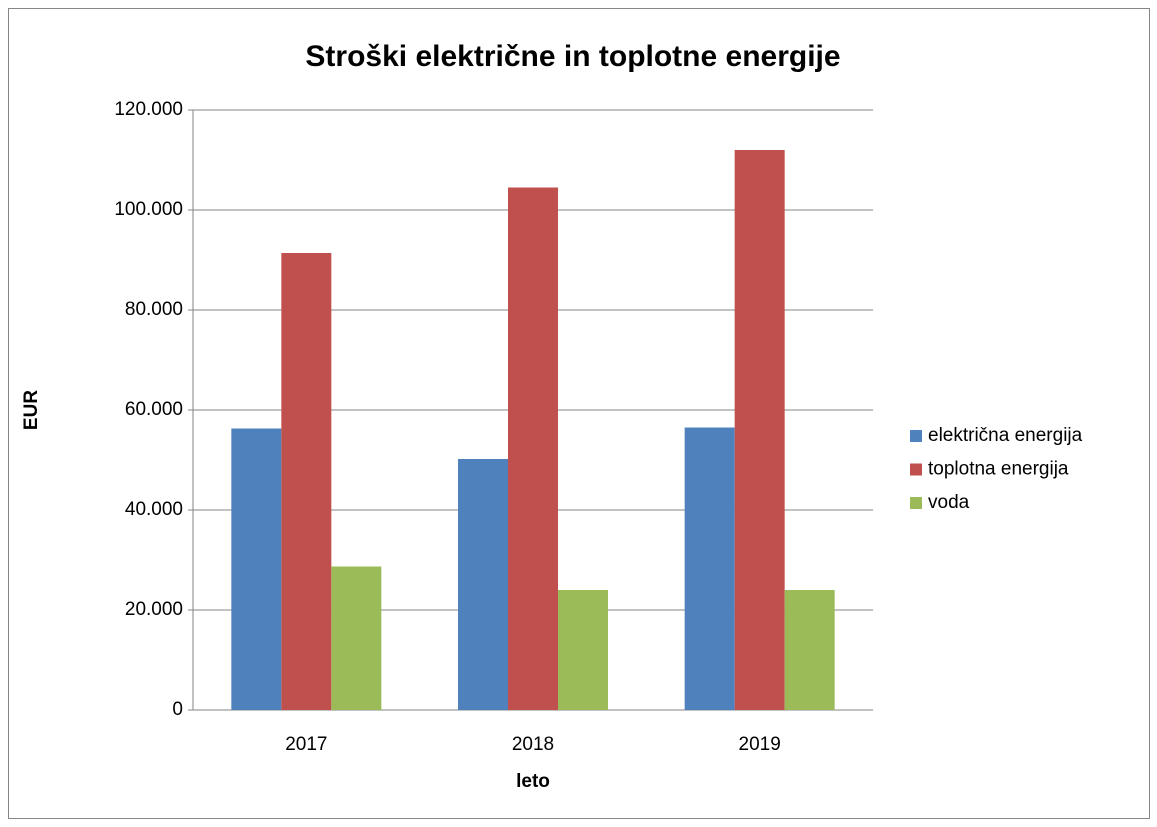 The image size is (1157, 827). Describe the element at coordinates (533, 744) in the screenshot. I see `x-tick-label: 2018` at that location.